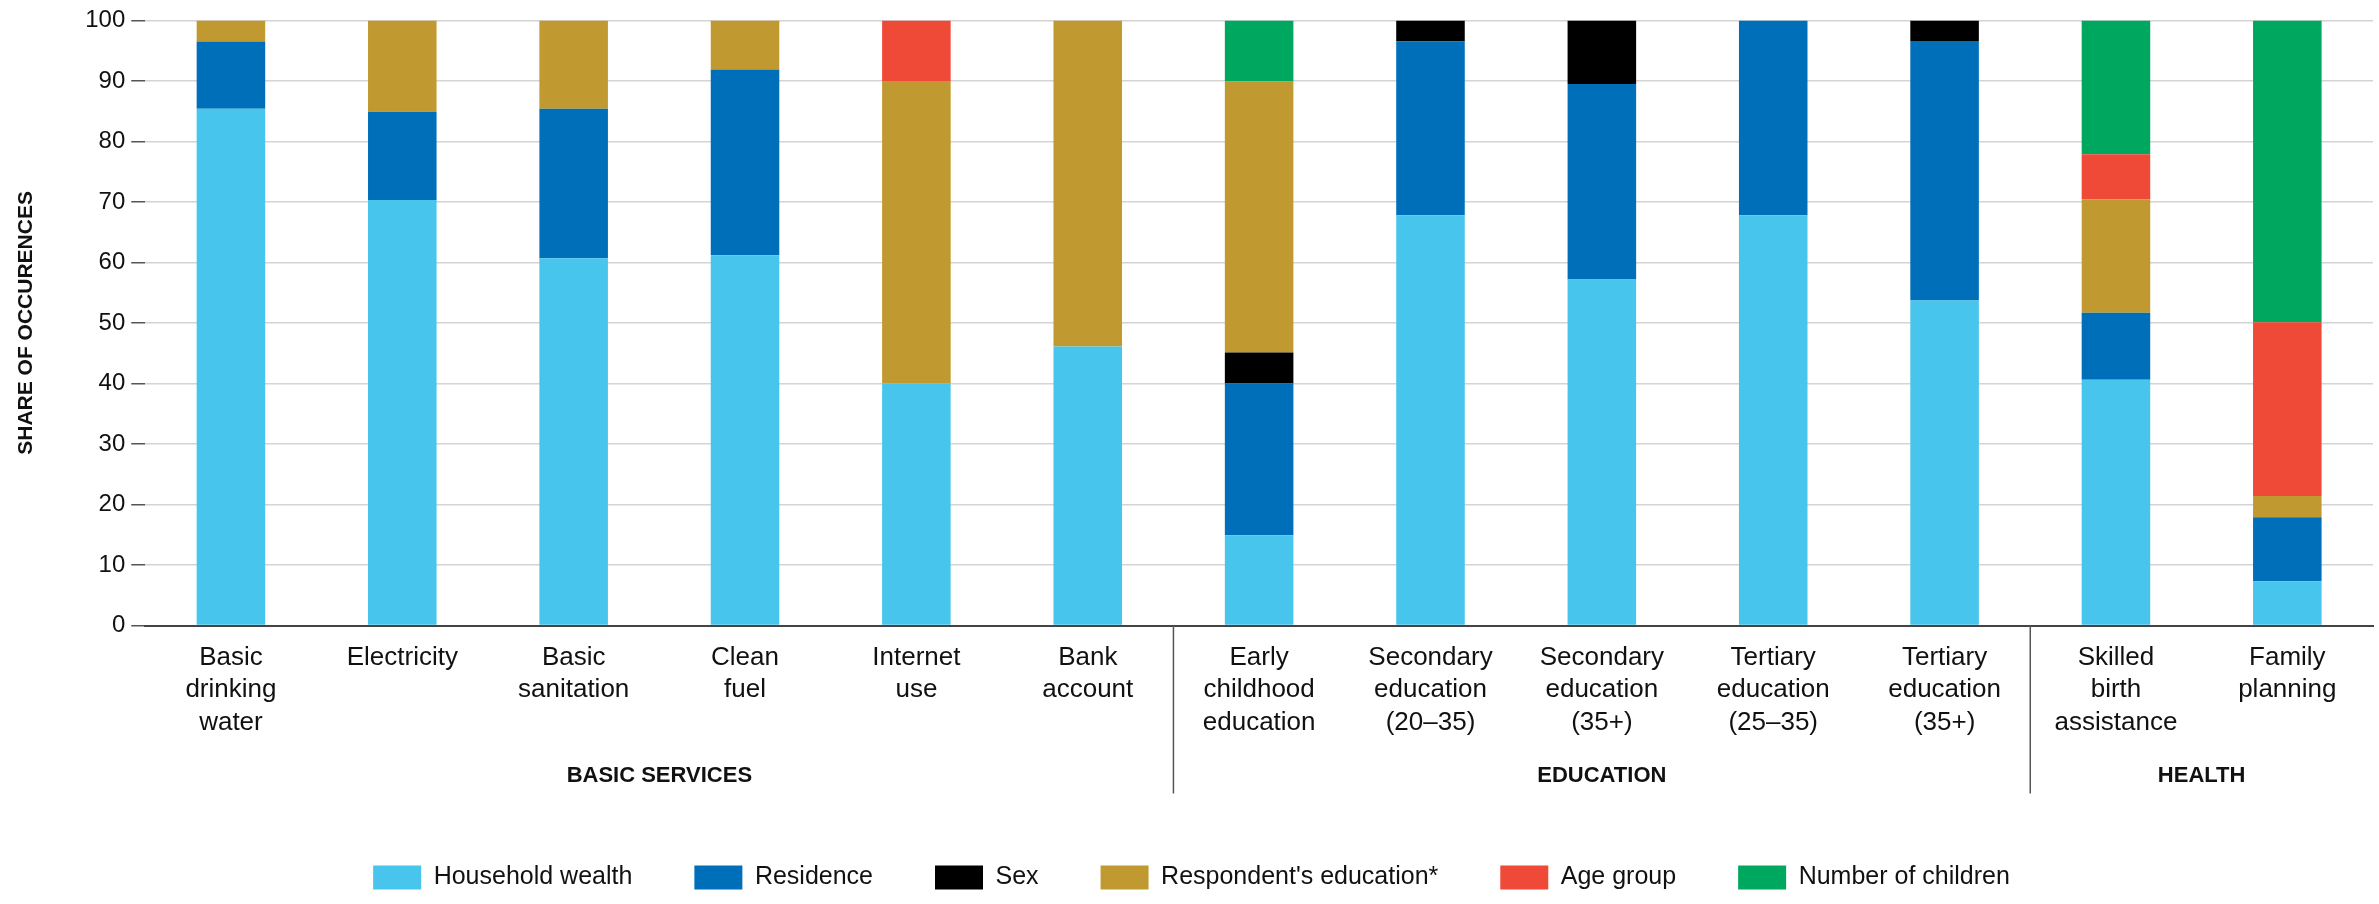 The width and height of the screenshot is (2379, 904). Describe the element at coordinates (1602, 688) in the screenshot. I see `x-tick-label: Secondary education (35+)` at that location.